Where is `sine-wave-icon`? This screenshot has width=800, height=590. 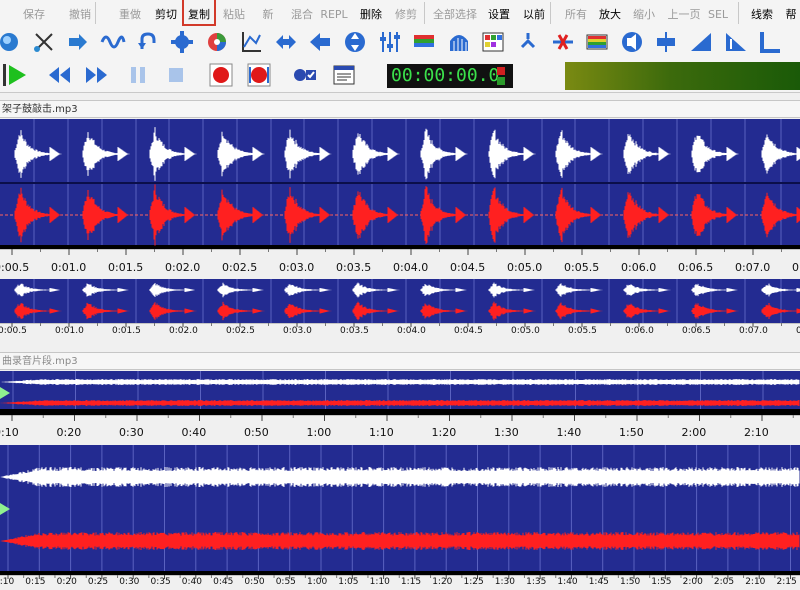 sine-wave-icon is located at coordinates (113, 42).